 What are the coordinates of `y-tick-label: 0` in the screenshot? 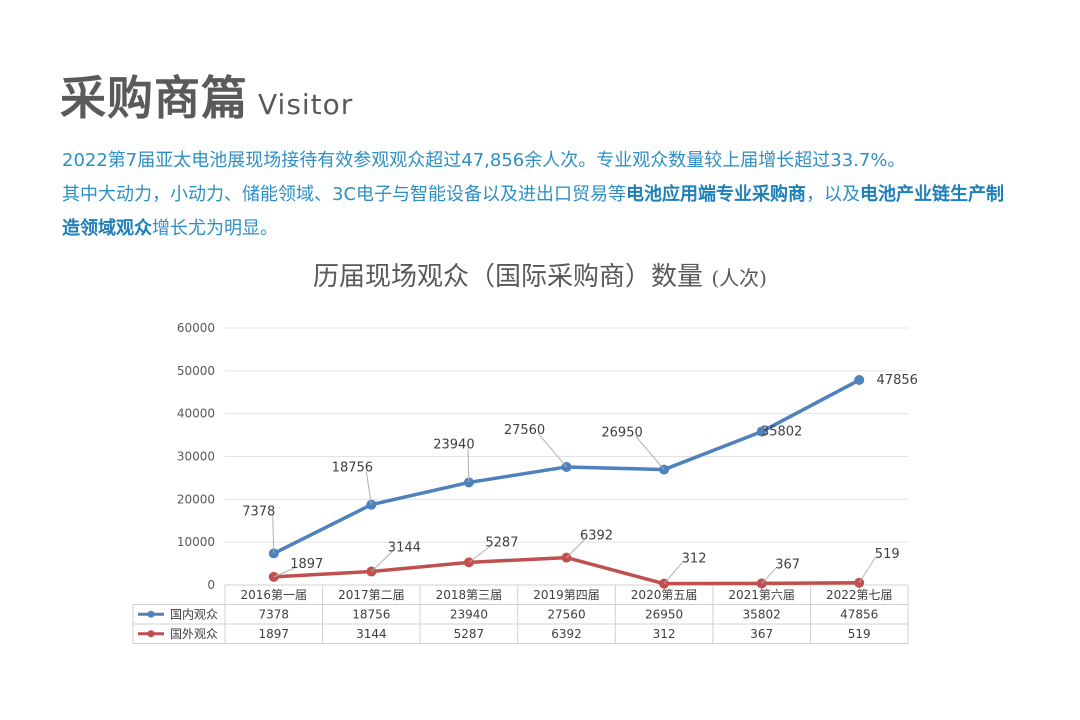 It's located at (211, 585).